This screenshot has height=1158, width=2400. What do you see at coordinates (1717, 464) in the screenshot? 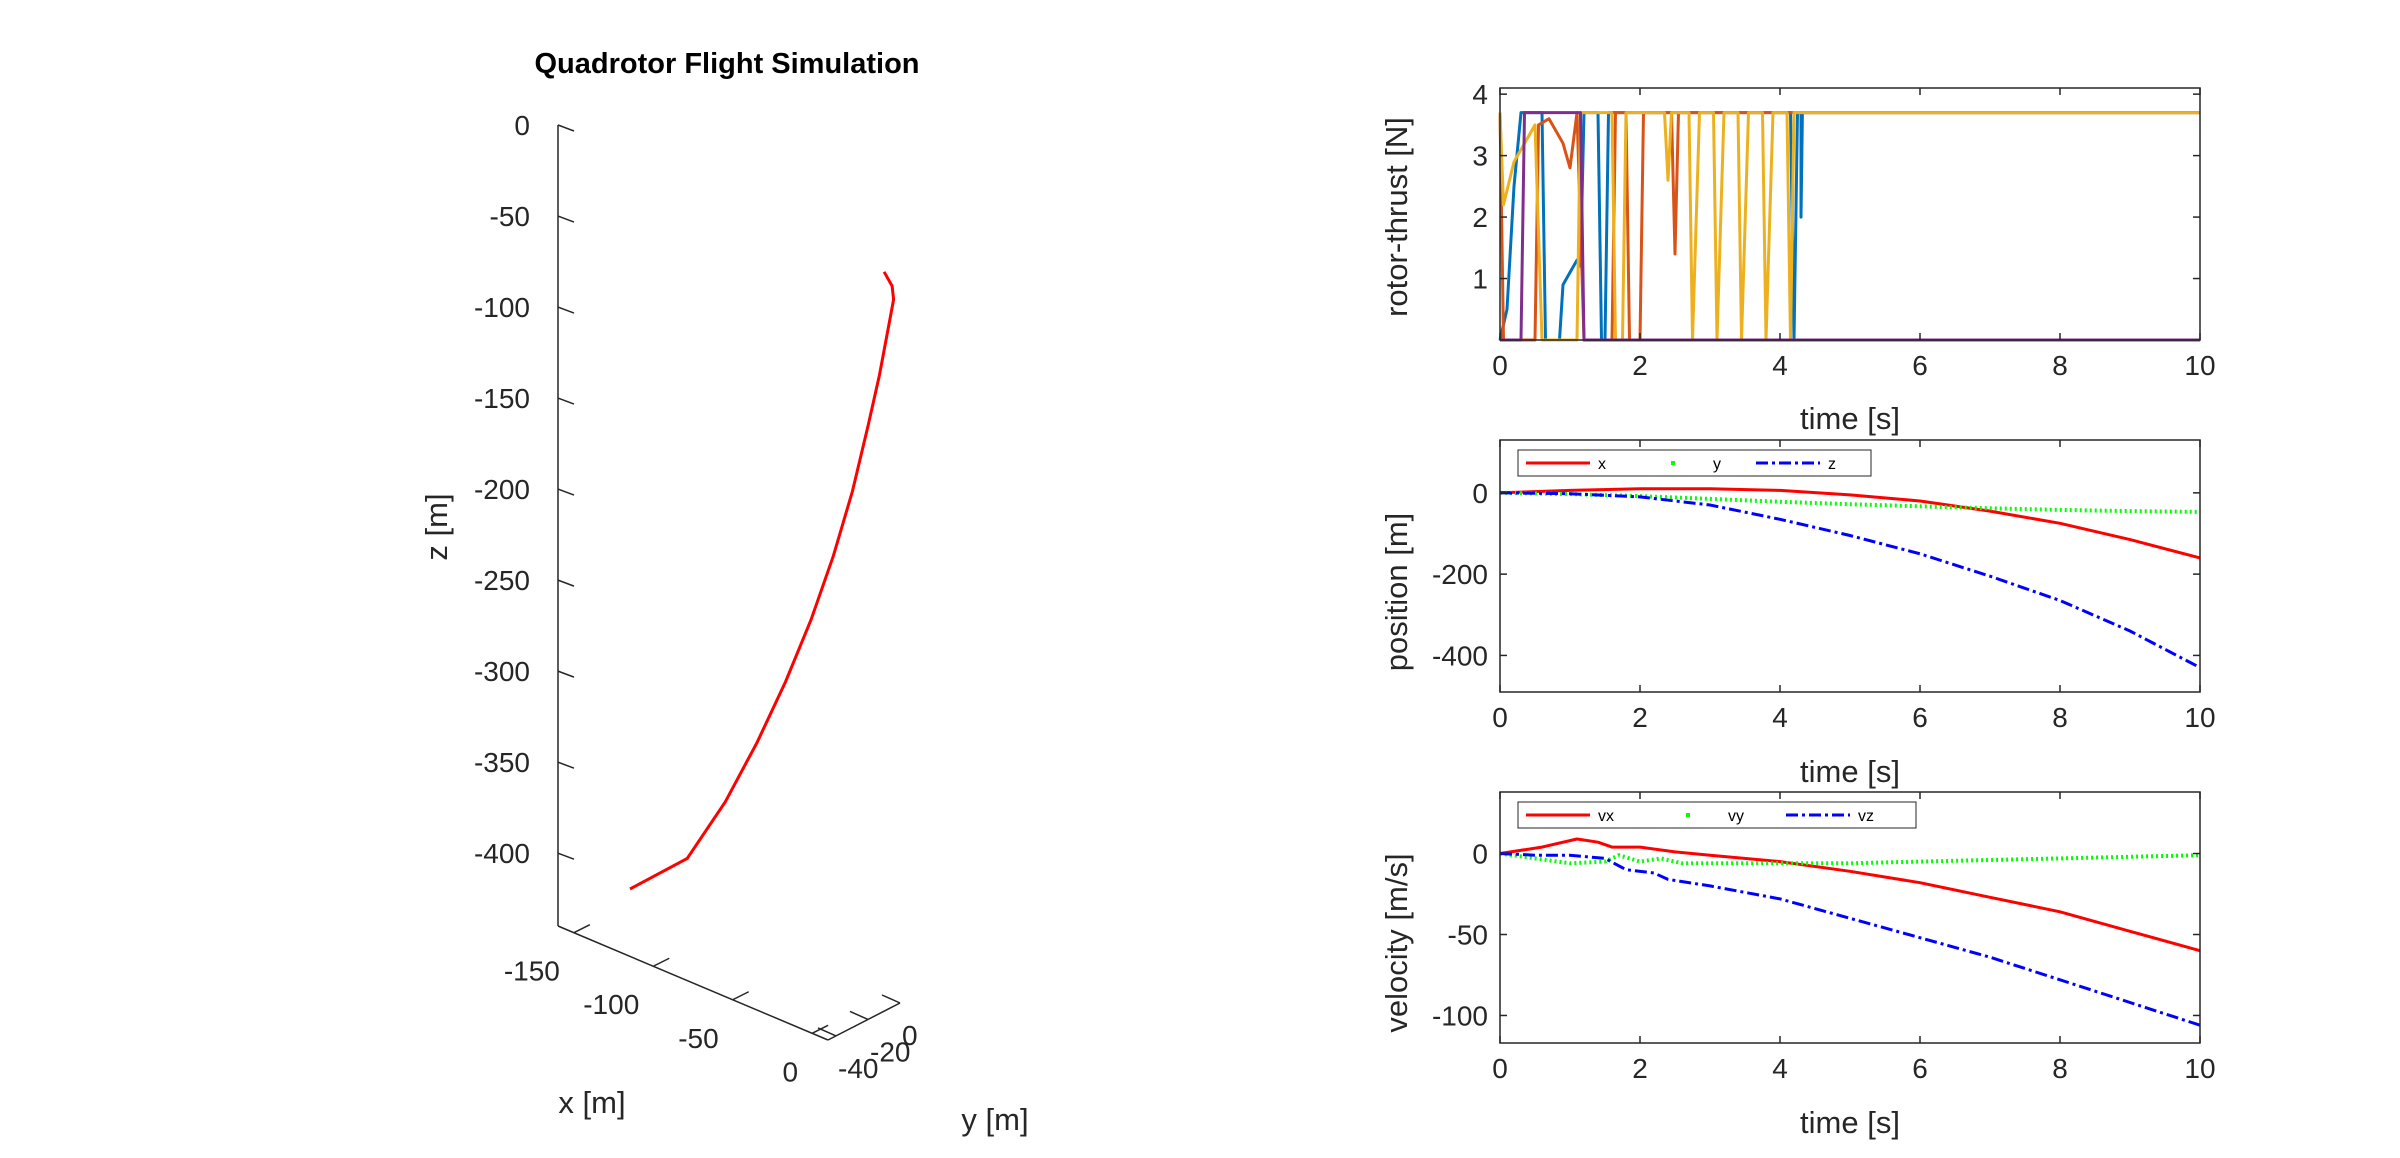
I see `legend-label: y` at bounding box center [1717, 464].